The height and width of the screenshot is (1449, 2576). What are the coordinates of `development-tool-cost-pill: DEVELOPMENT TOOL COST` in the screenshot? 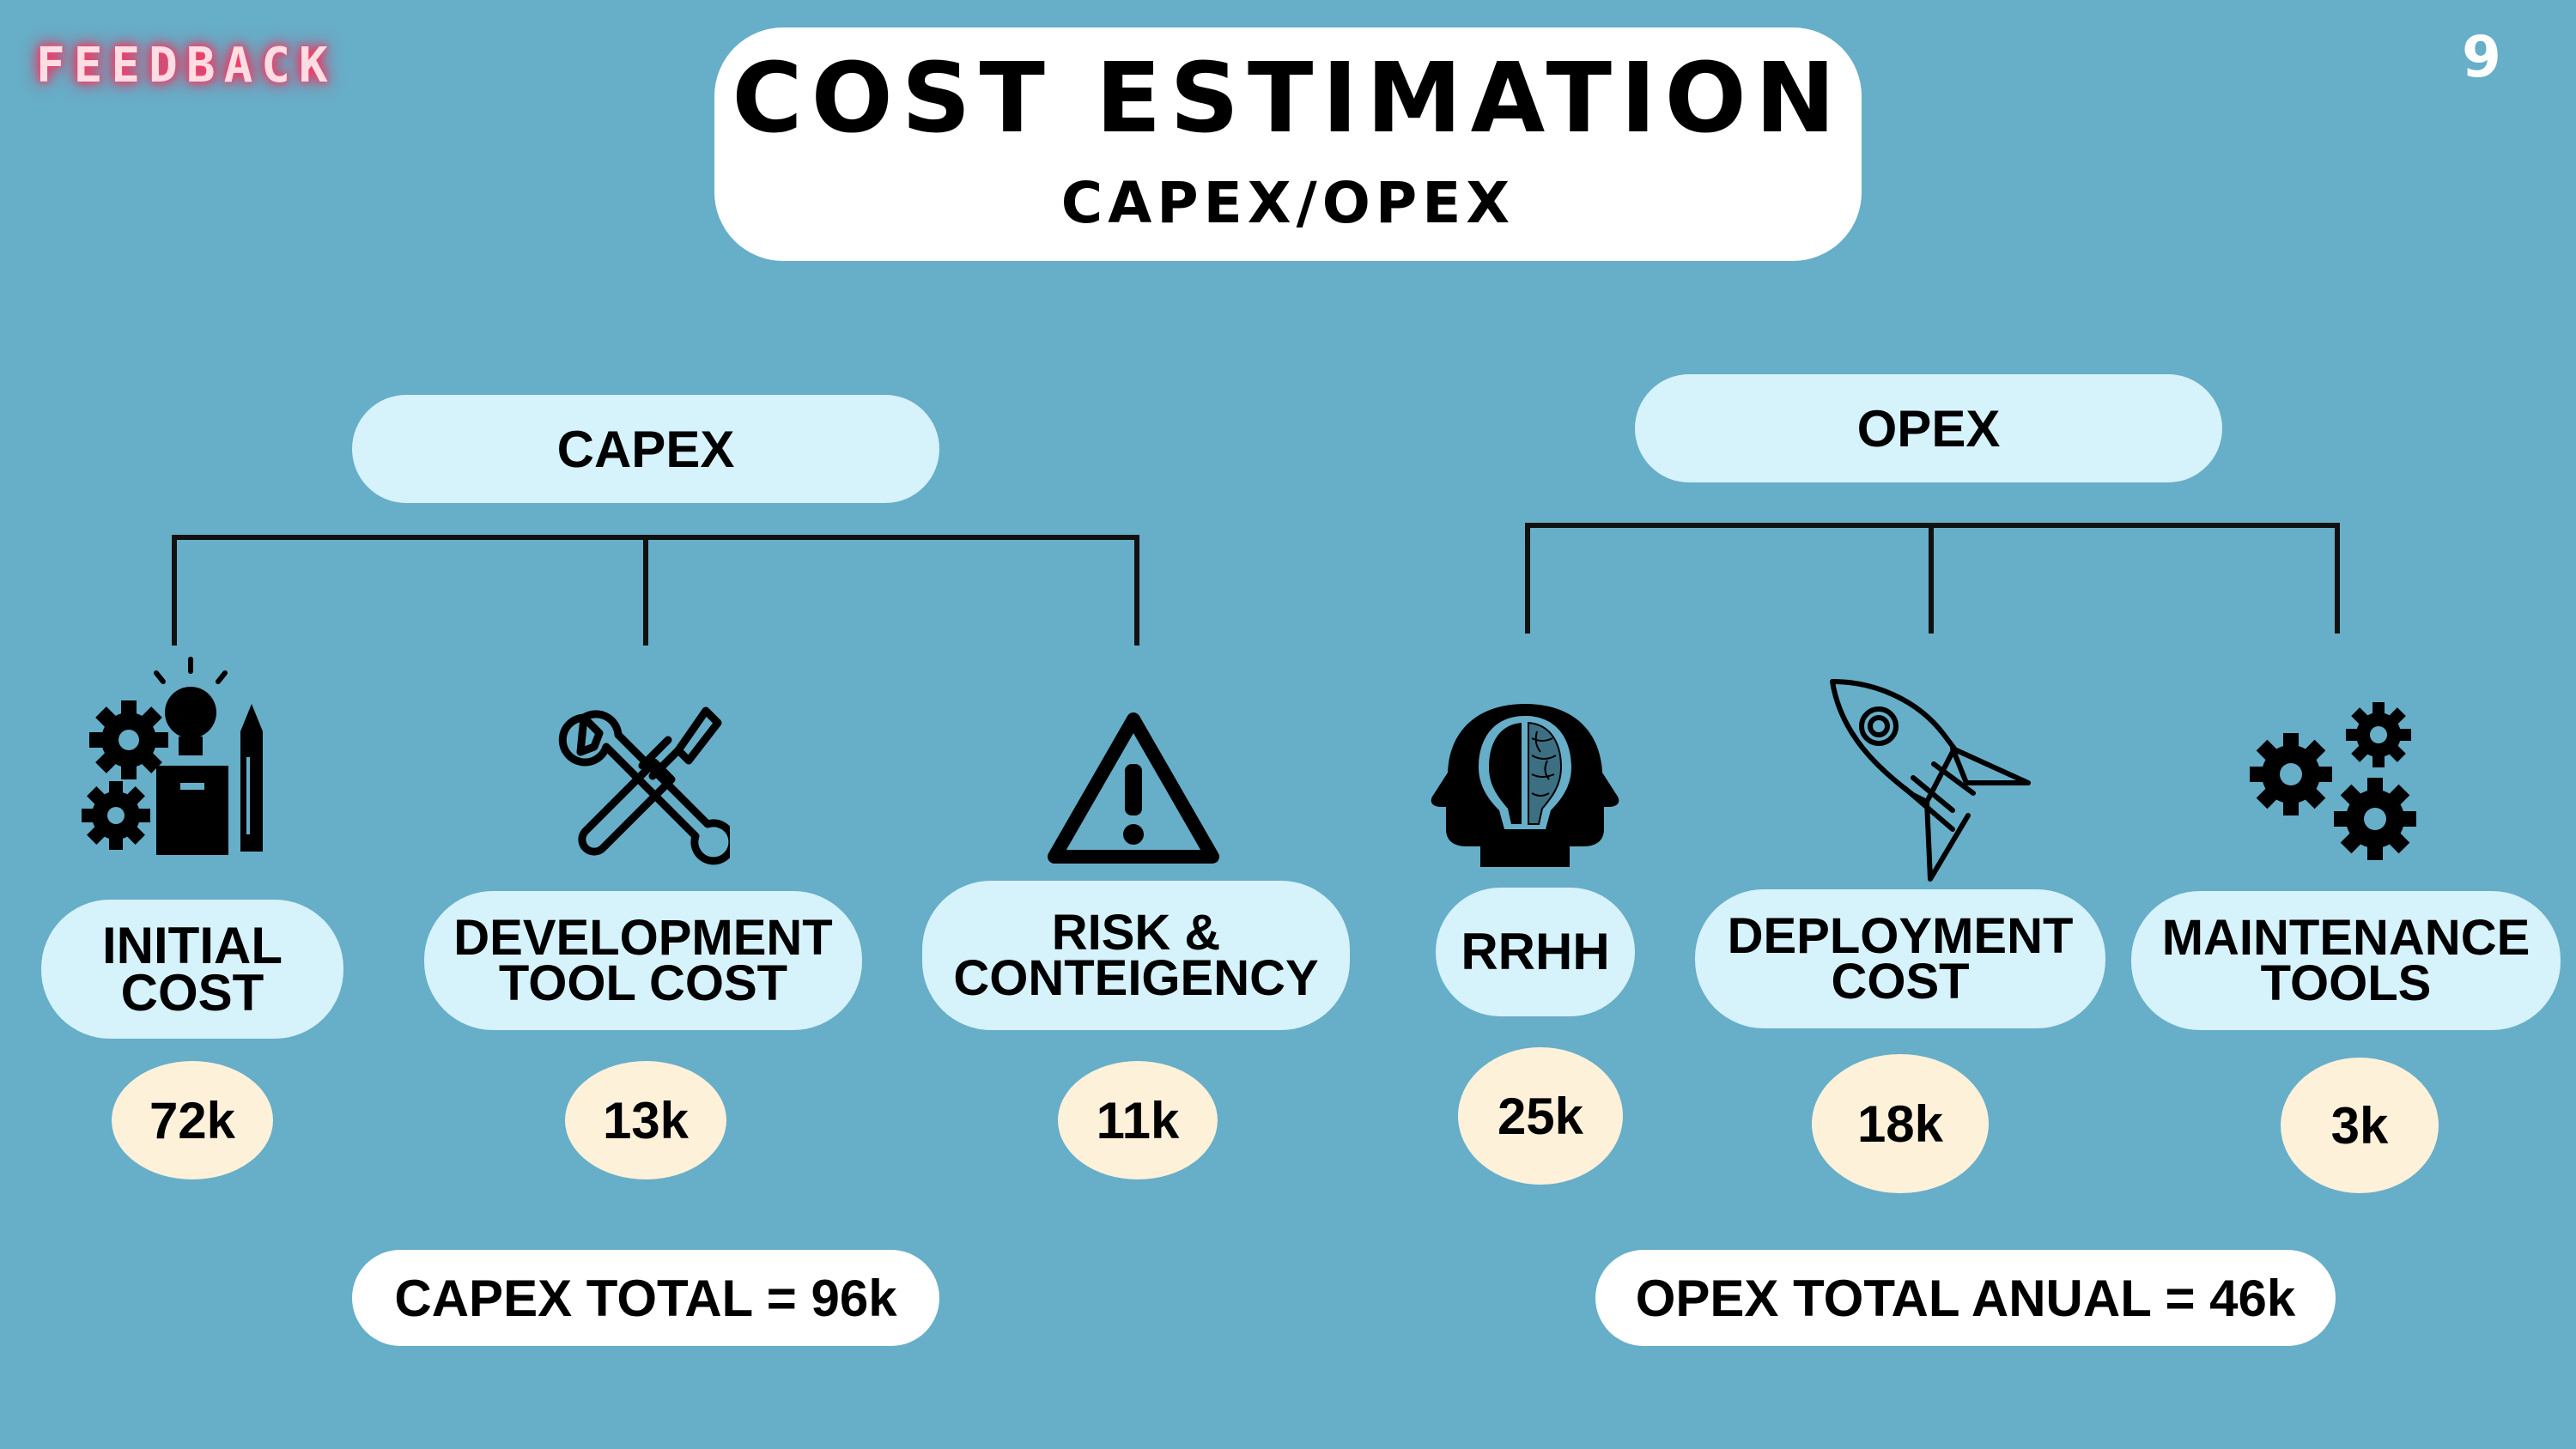 It's located at (643, 960).